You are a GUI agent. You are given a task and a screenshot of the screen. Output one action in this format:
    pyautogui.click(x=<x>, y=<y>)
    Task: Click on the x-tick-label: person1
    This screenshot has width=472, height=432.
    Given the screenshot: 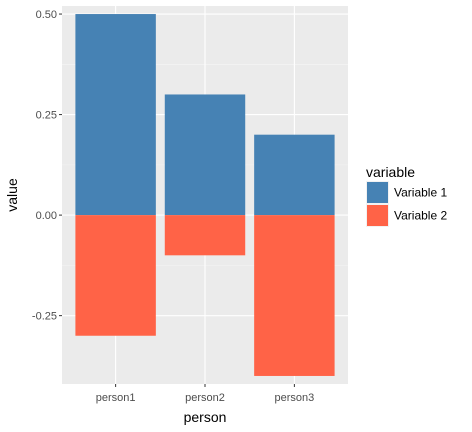 What is the action you would take?
    pyautogui.click(x=116, y=398)
    